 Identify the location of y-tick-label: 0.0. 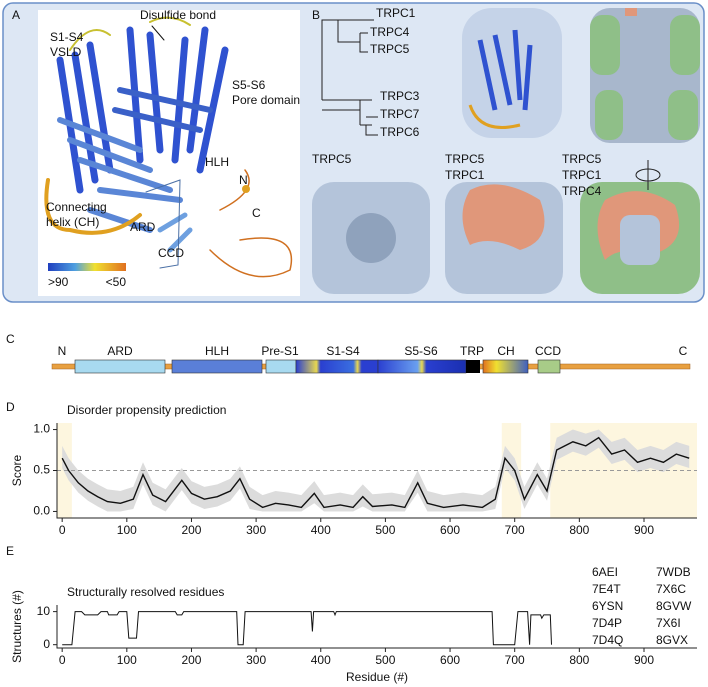
(41, 511).